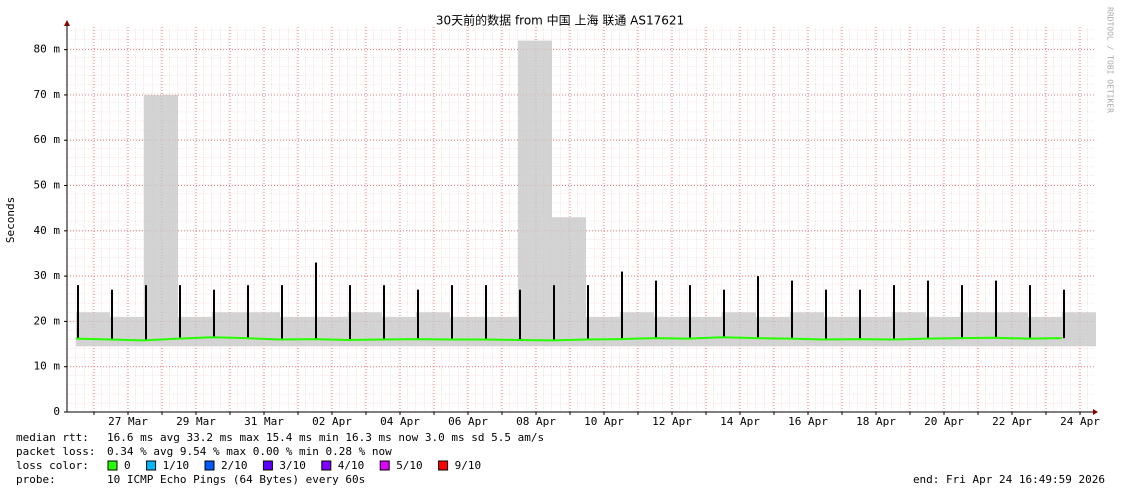 The image size is (1121, 494). What do you see at coordinates (55, 451) in the screenshot?
I see `stat-label: packet loss:` at bounding box center [55, 451].